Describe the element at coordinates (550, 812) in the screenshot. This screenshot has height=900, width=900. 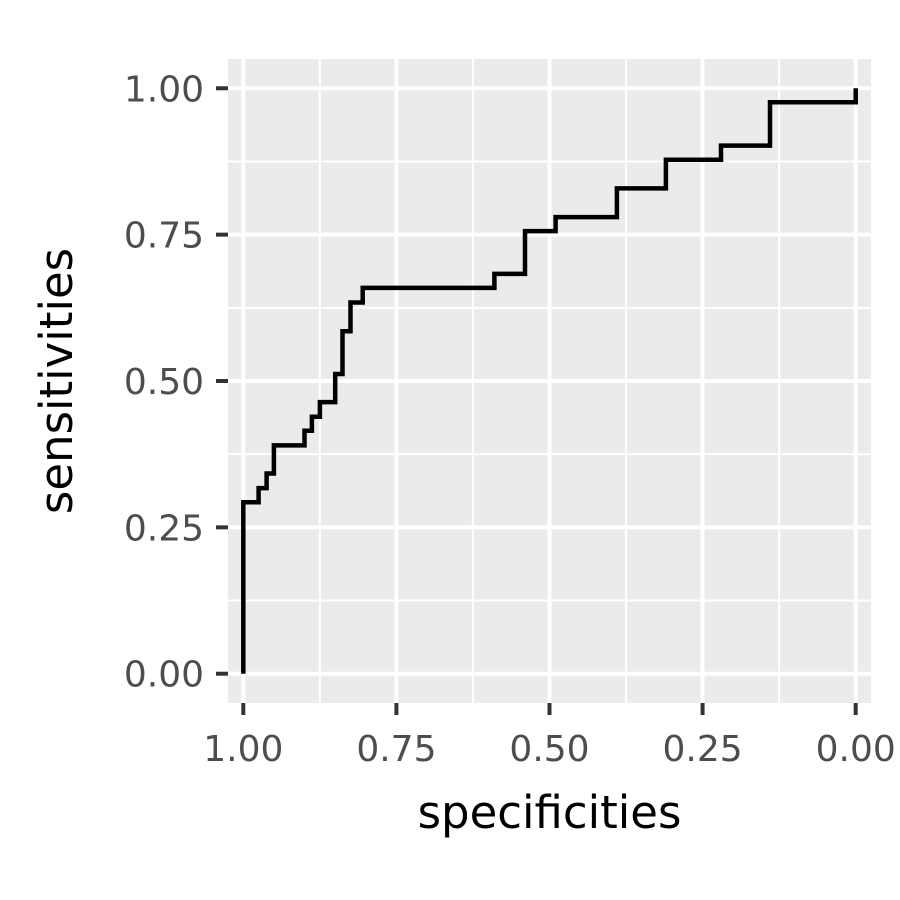
I see `x-axis-title: specificities` at that location.